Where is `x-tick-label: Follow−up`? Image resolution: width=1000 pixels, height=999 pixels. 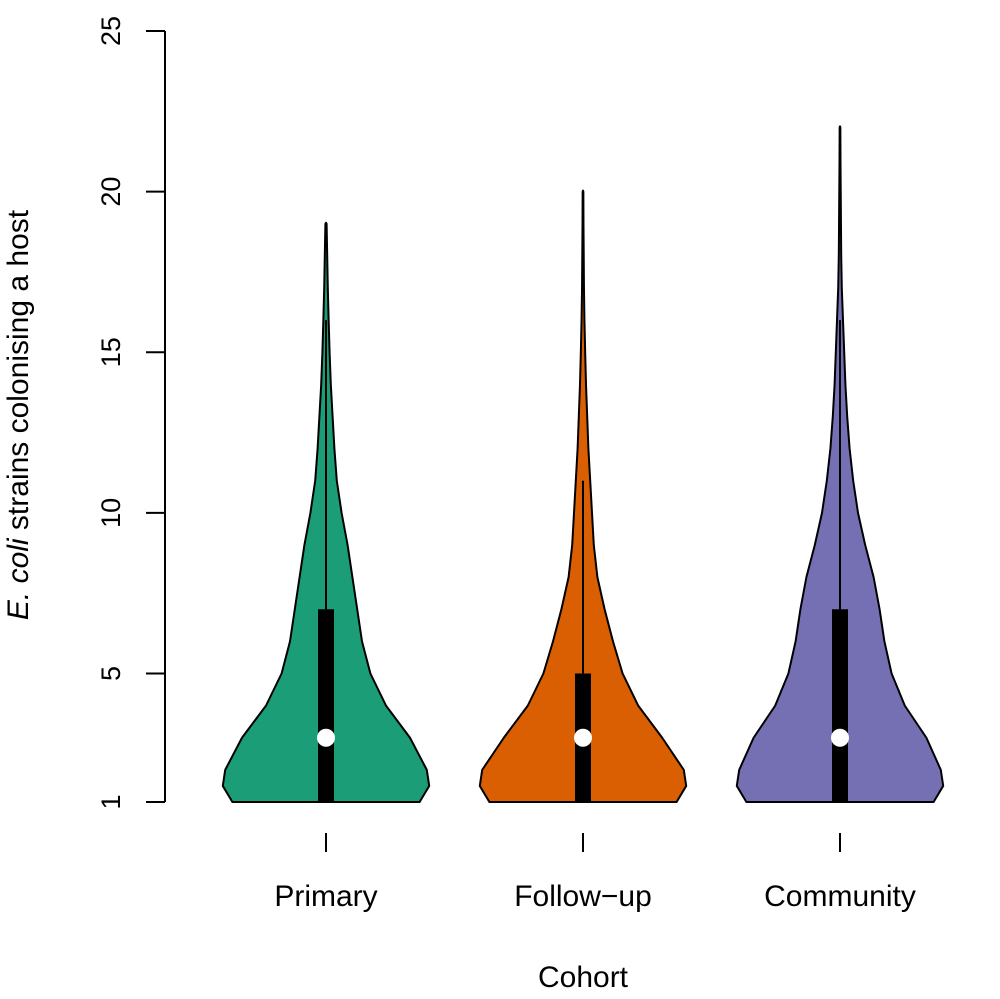 x-tick-label: Follow−up is located at coordinates (583, 896).